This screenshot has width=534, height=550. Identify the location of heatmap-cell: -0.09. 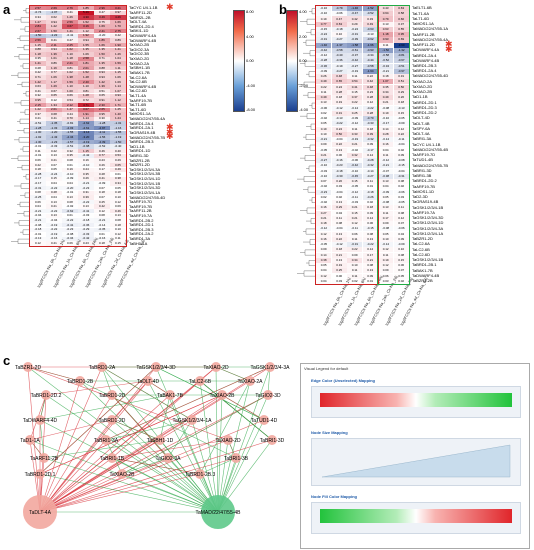
(70, 179).